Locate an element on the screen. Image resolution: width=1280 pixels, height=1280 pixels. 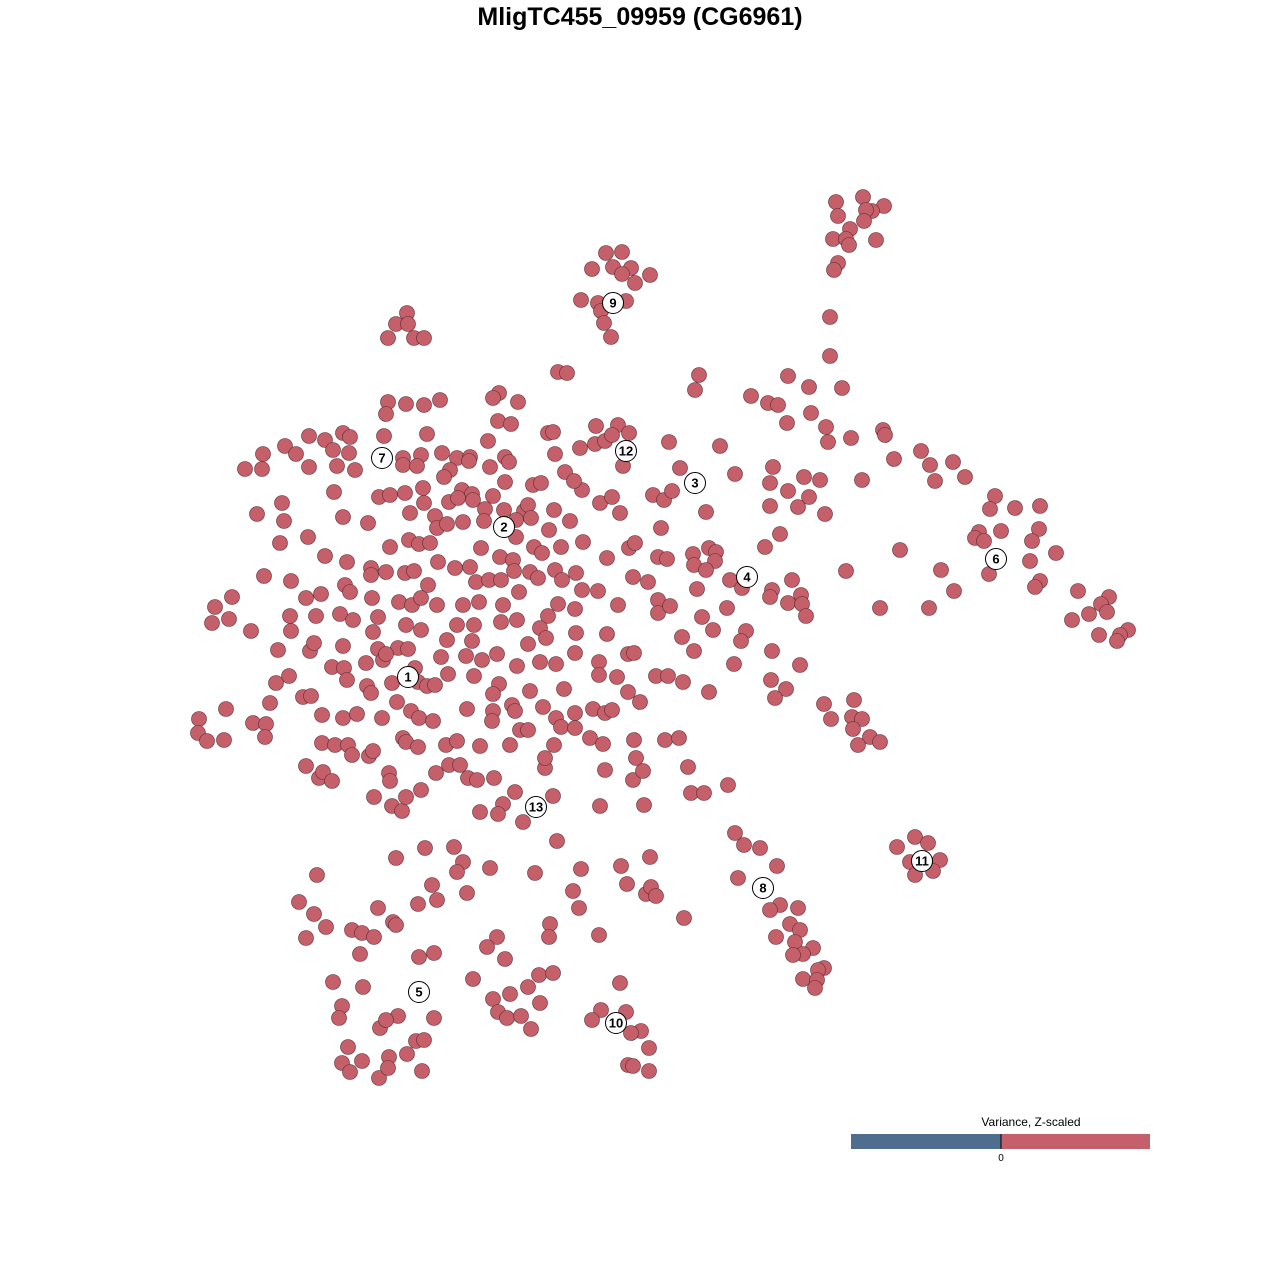
cluster-label: 3 is located at coordinates (695, 483).